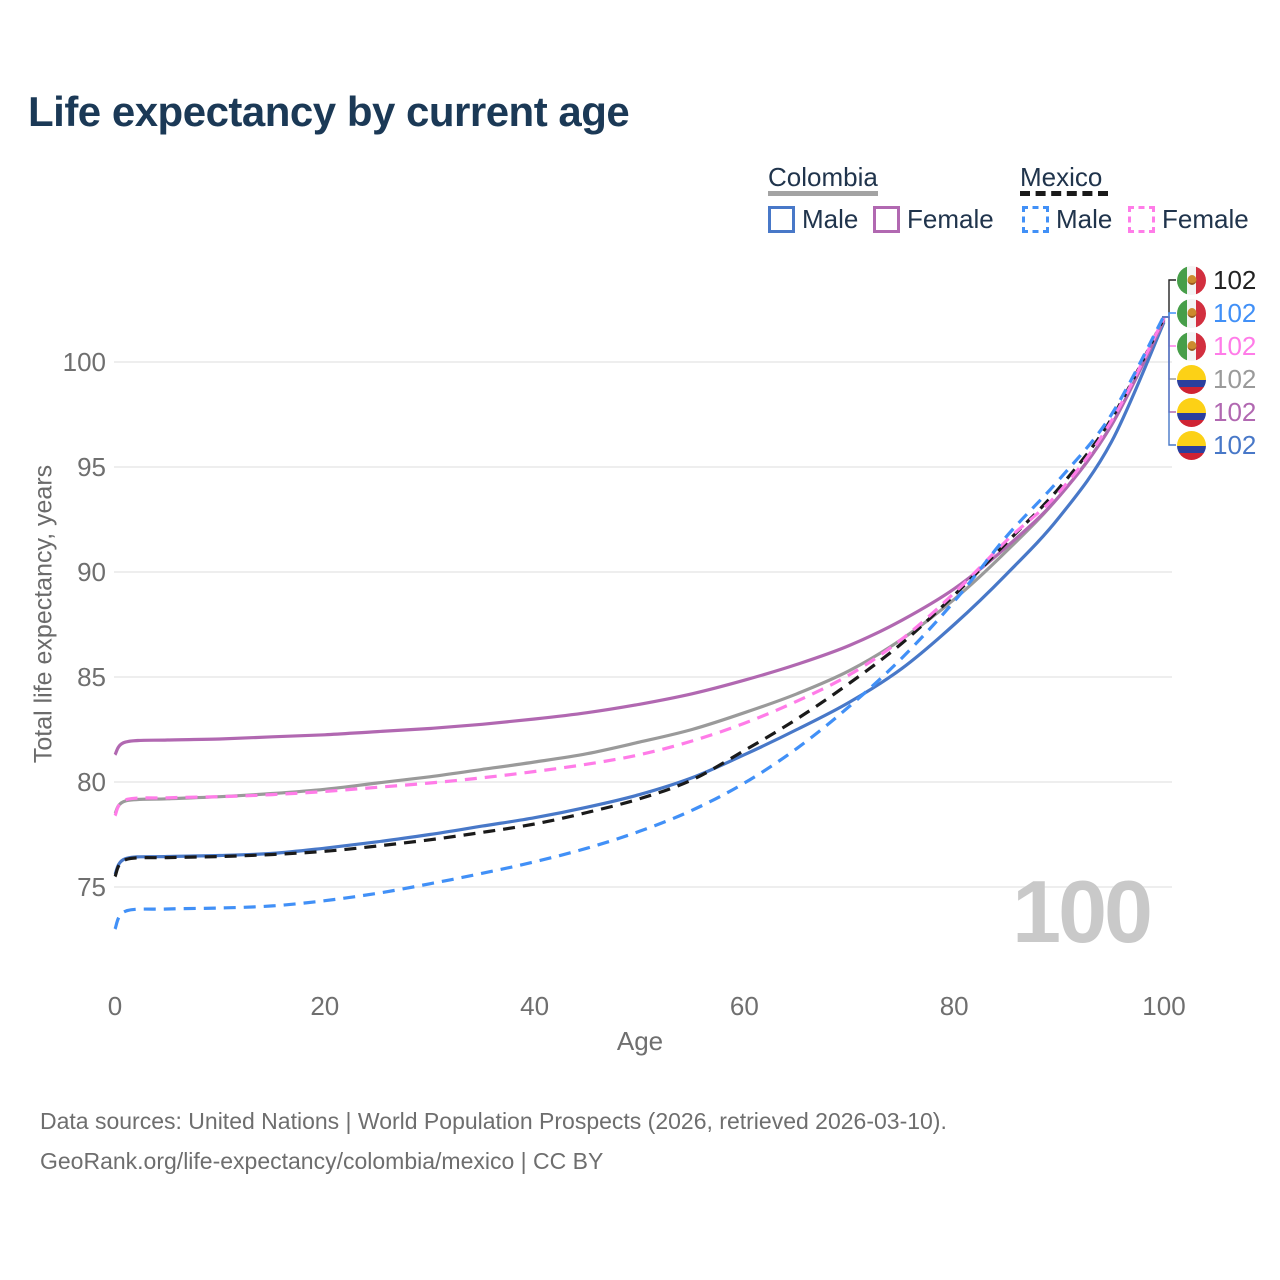 The height and width of the screenshot is (1280, 1280). What do you see at coordinates (781, 219) in the screenshot?
I see `colombia-male-swatch-icon` at bounding box center [781, 219].